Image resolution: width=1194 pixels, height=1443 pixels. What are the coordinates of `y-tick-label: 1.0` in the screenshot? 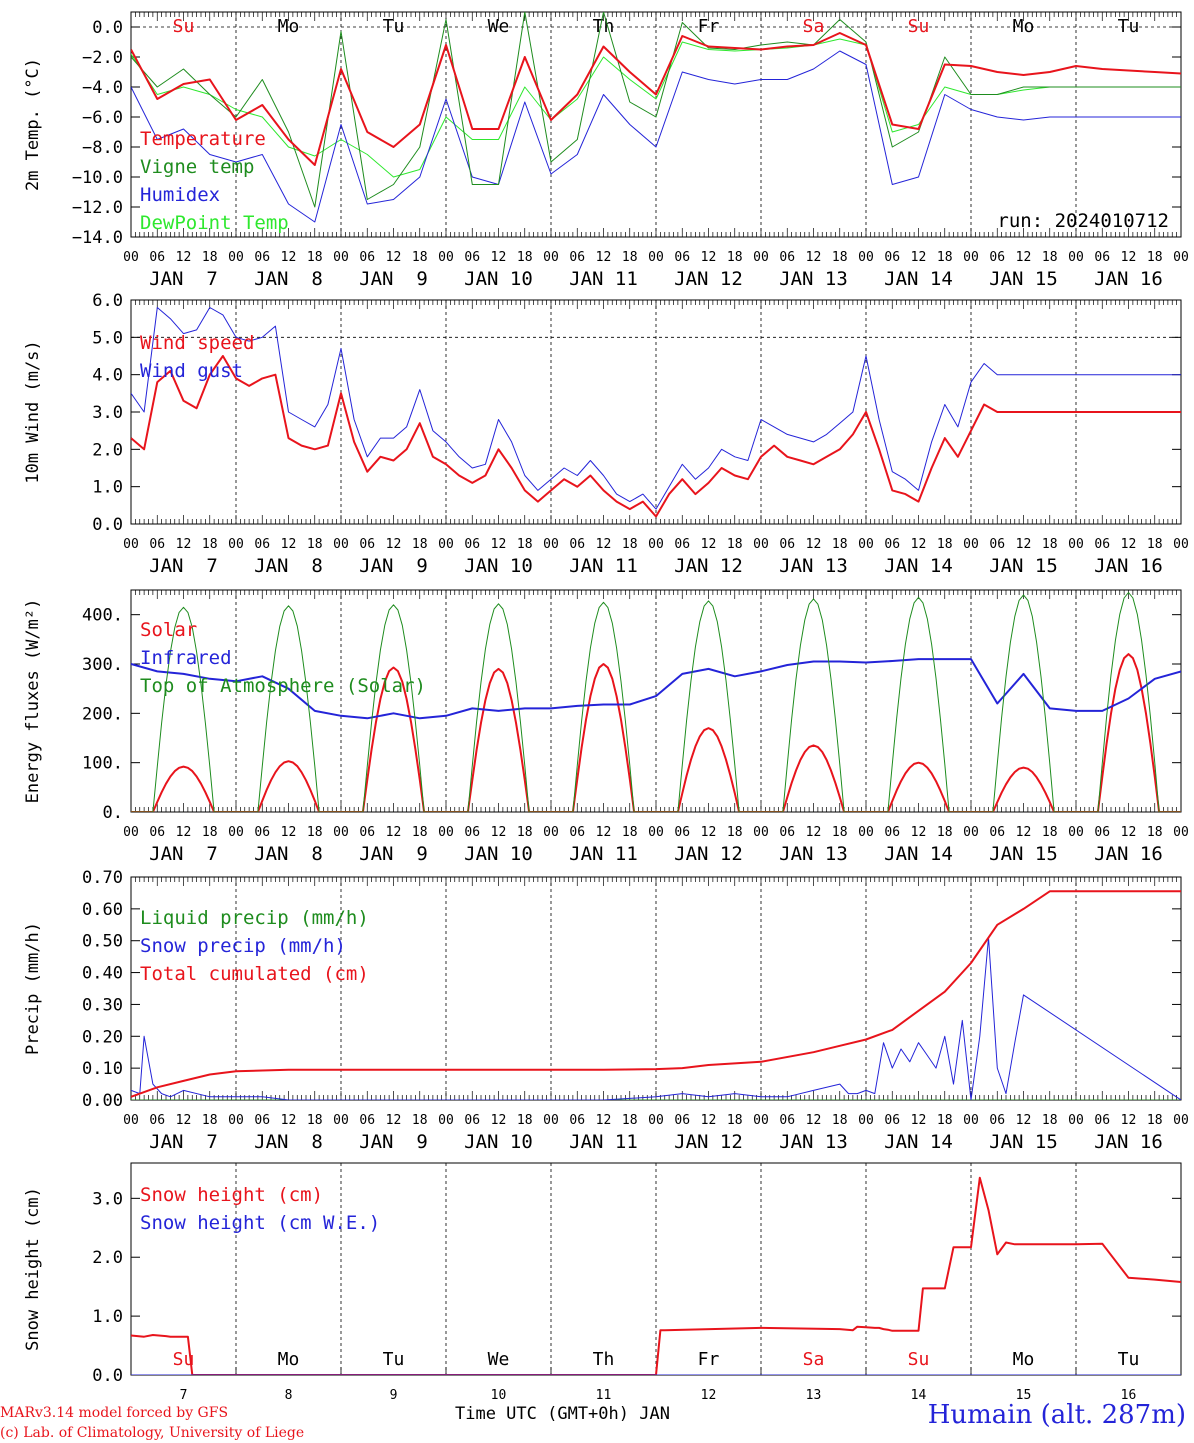 It's located at (107, 1317).